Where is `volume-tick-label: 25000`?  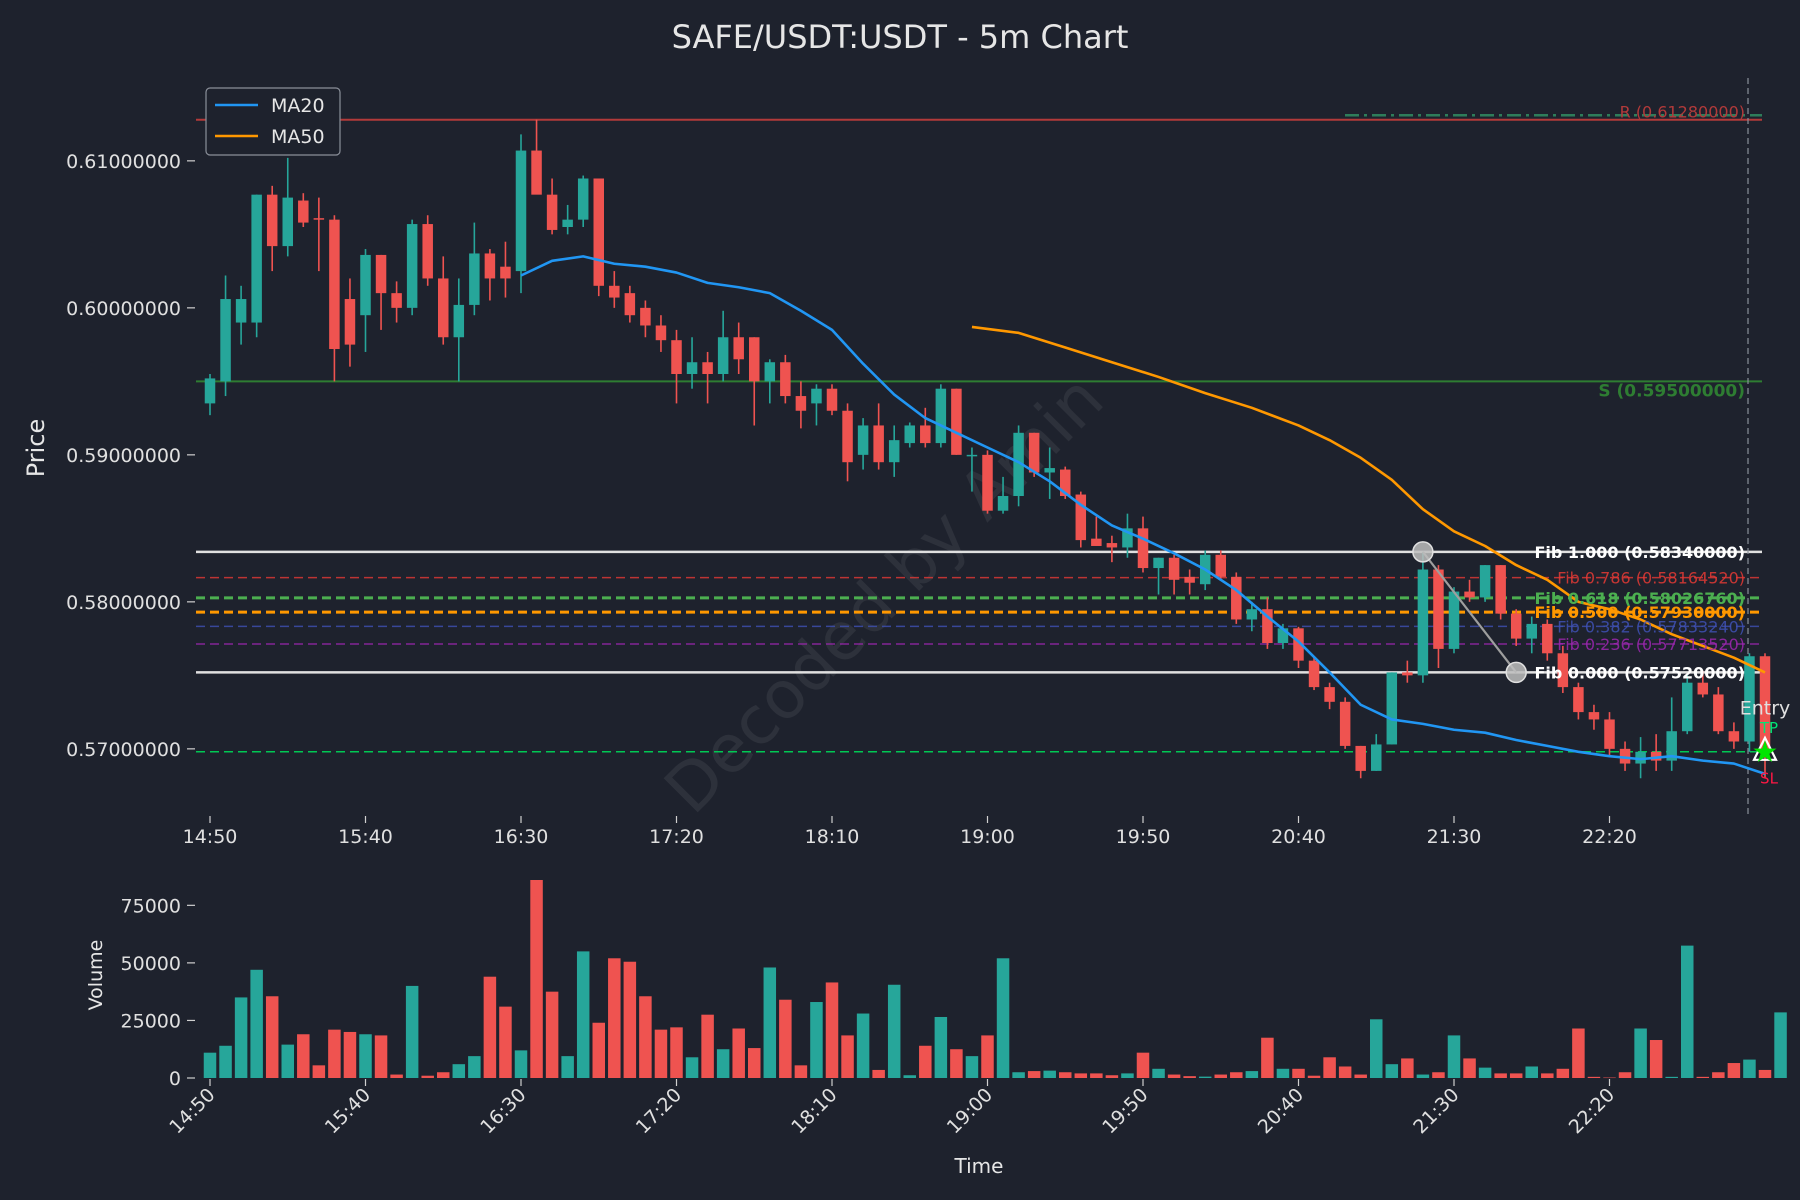
volume-tick-label: 25000 is located at coordinates (151, 1021).